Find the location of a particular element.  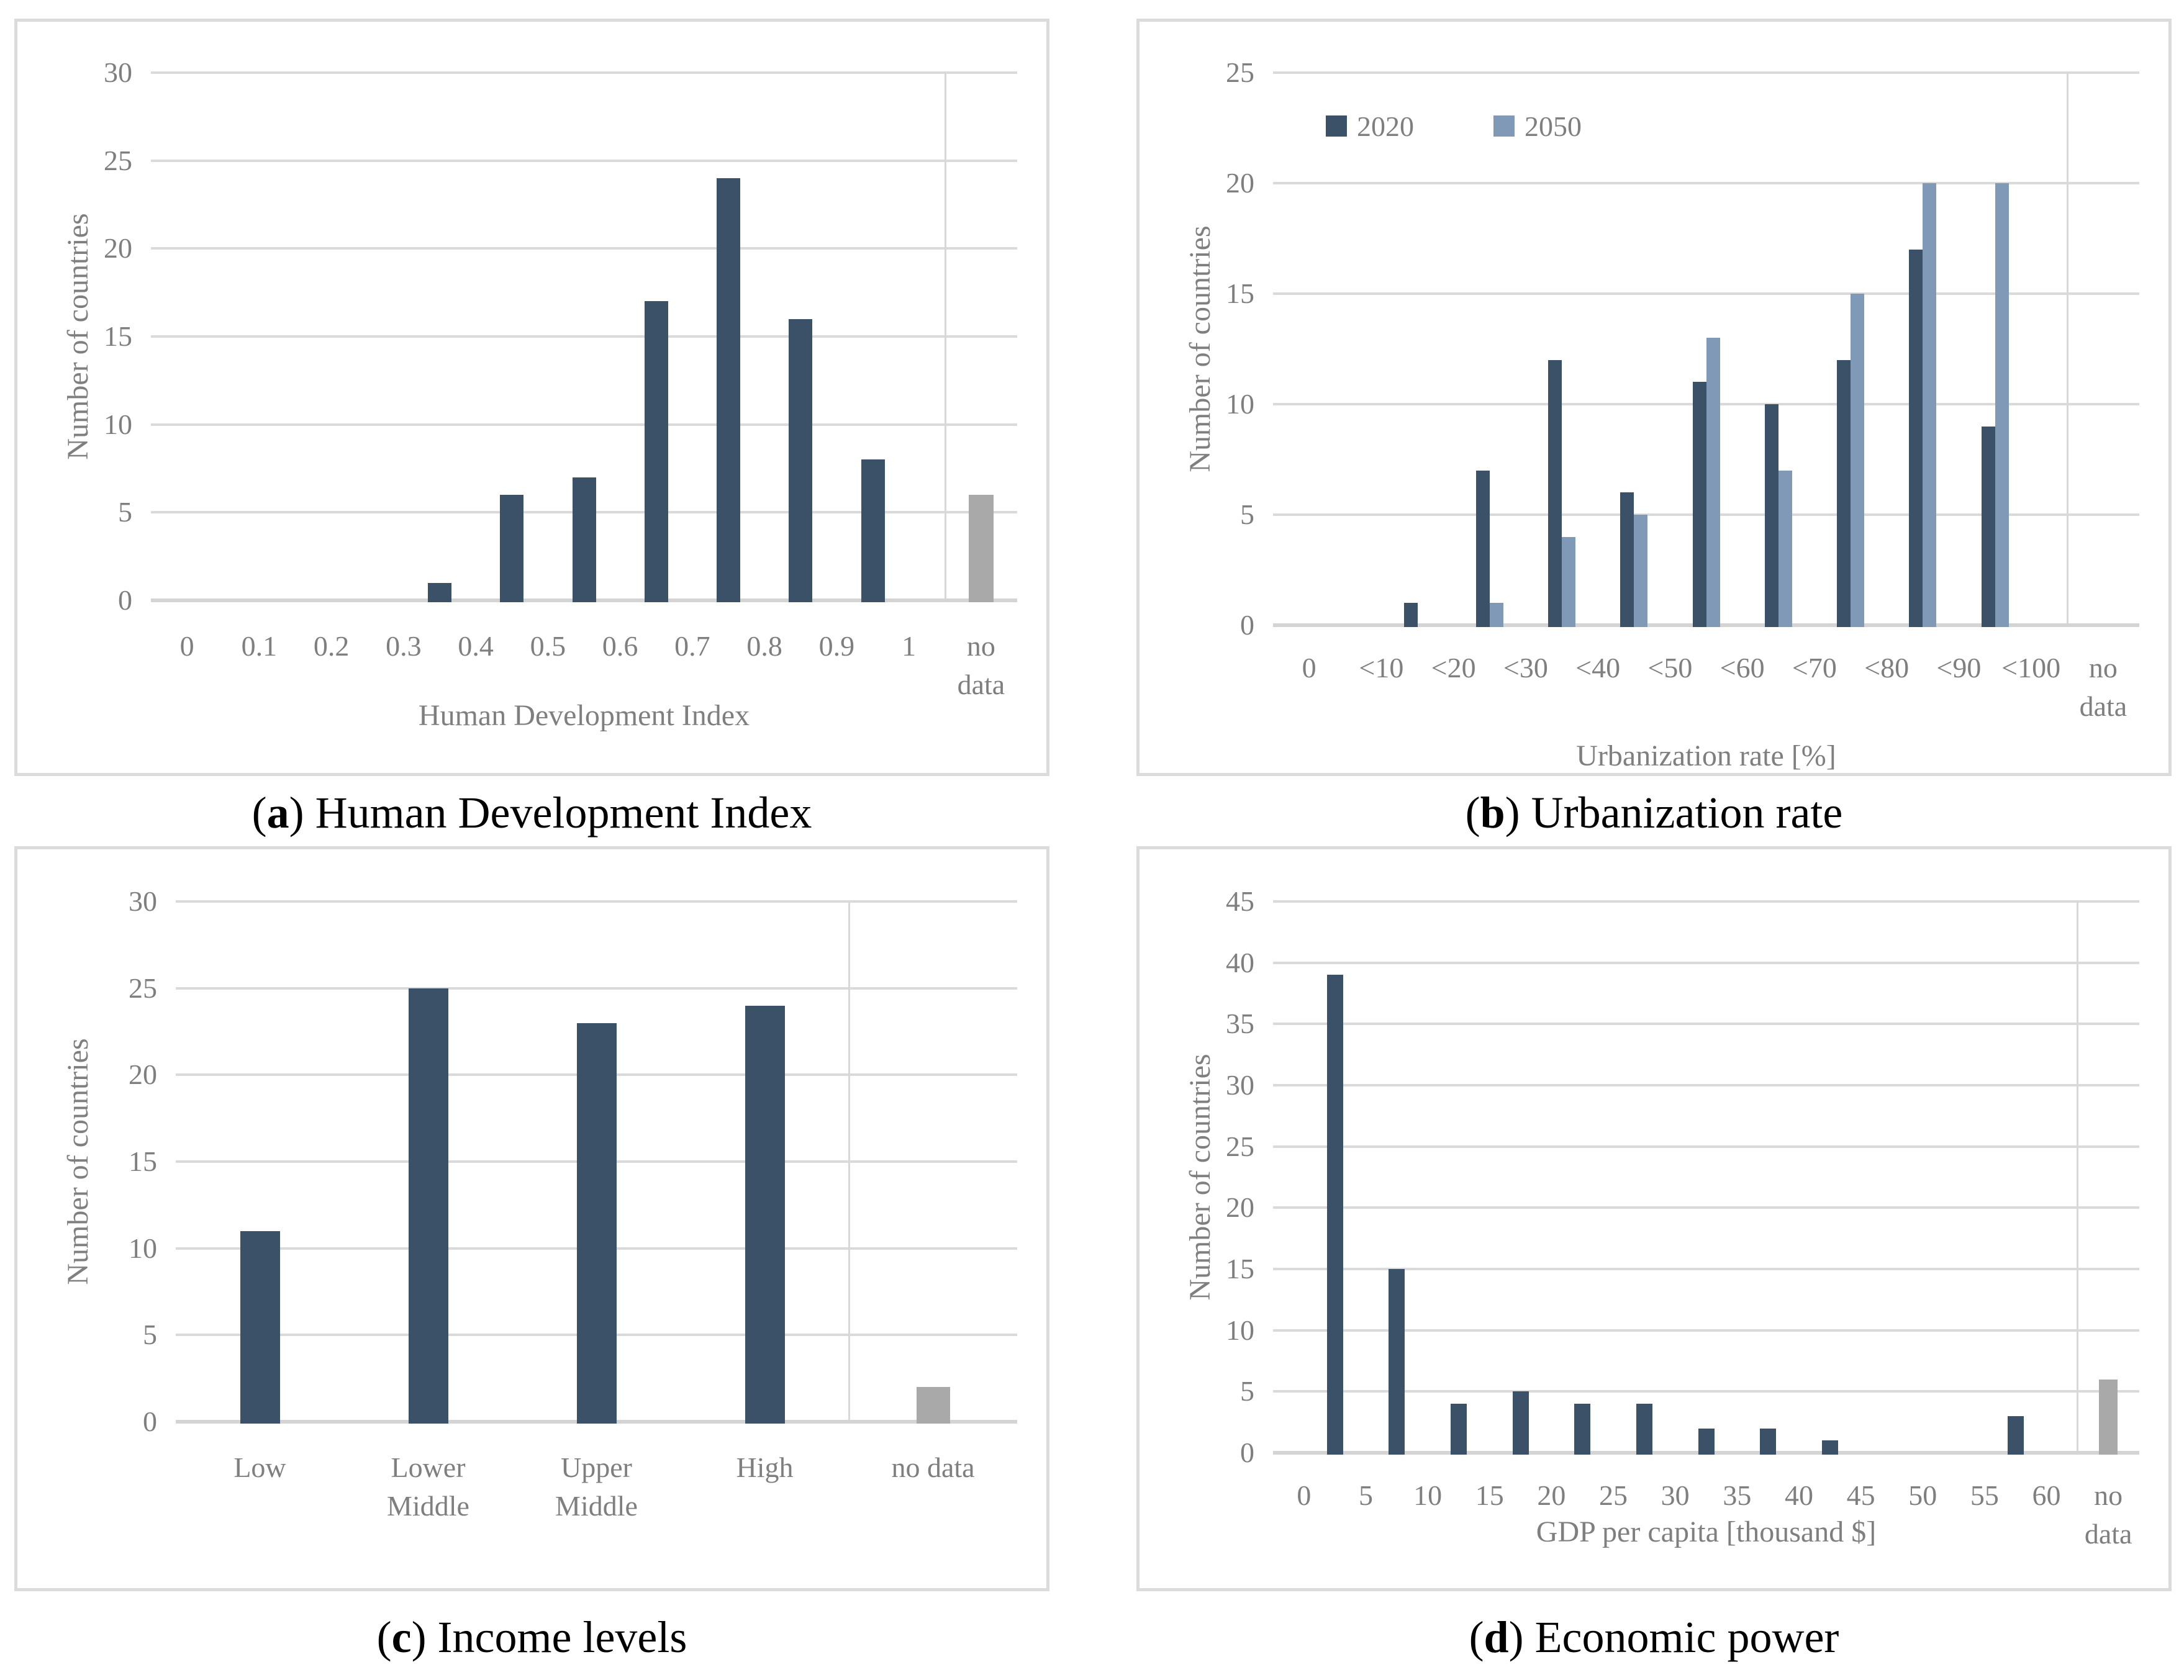

x-category-label: 0.5 is located at coordinates (548, 646).